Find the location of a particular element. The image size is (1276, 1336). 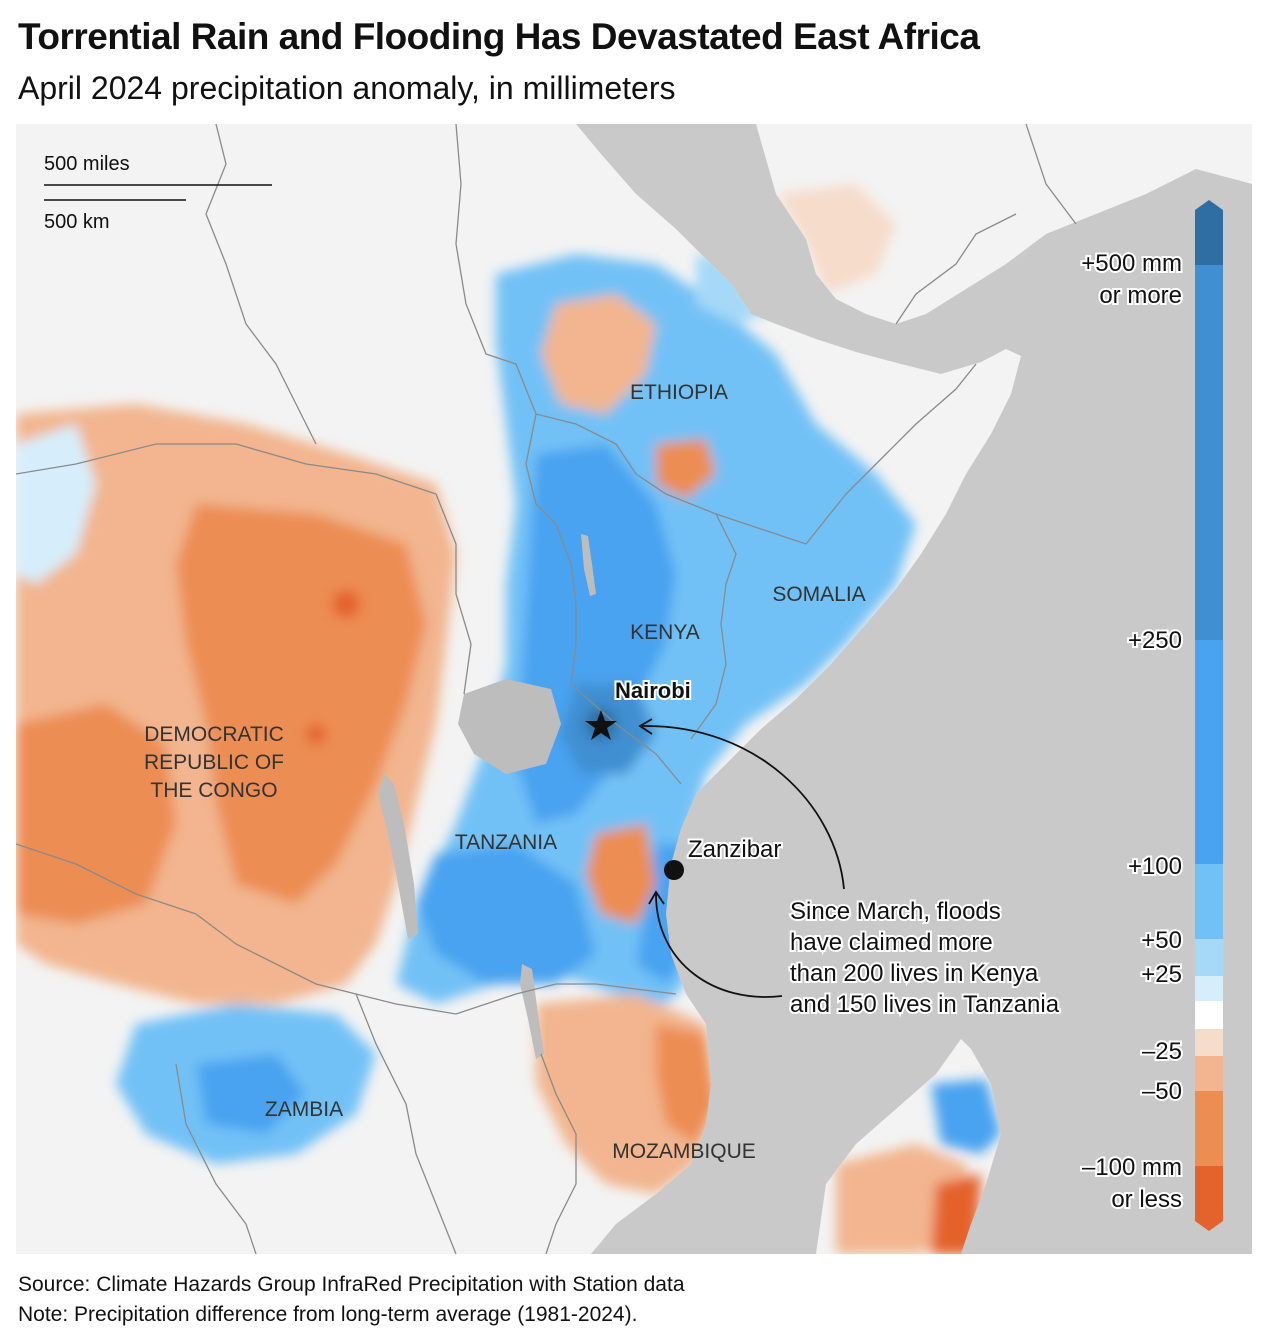

legend-label-plus50: +50 is located at coordinates (1161, 940).